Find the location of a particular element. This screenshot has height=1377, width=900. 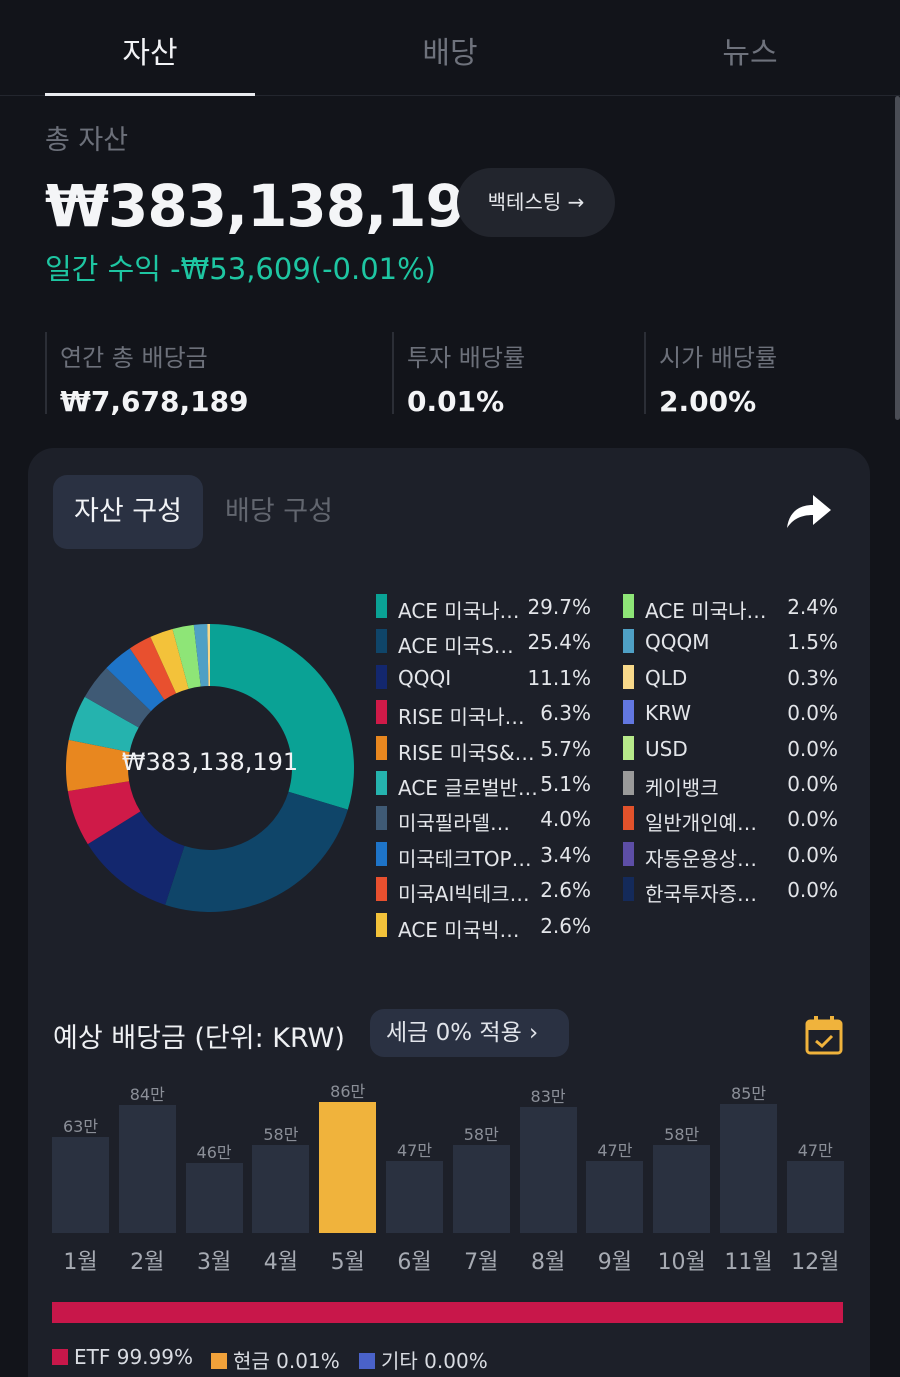

stat-market-yield: 시가 배당률 2.00% is located at coordinates (711, 375).